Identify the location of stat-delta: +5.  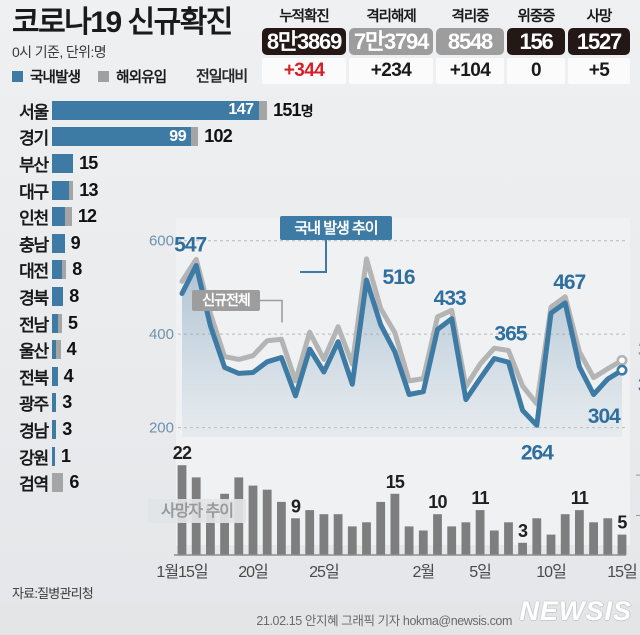
(599, 71).